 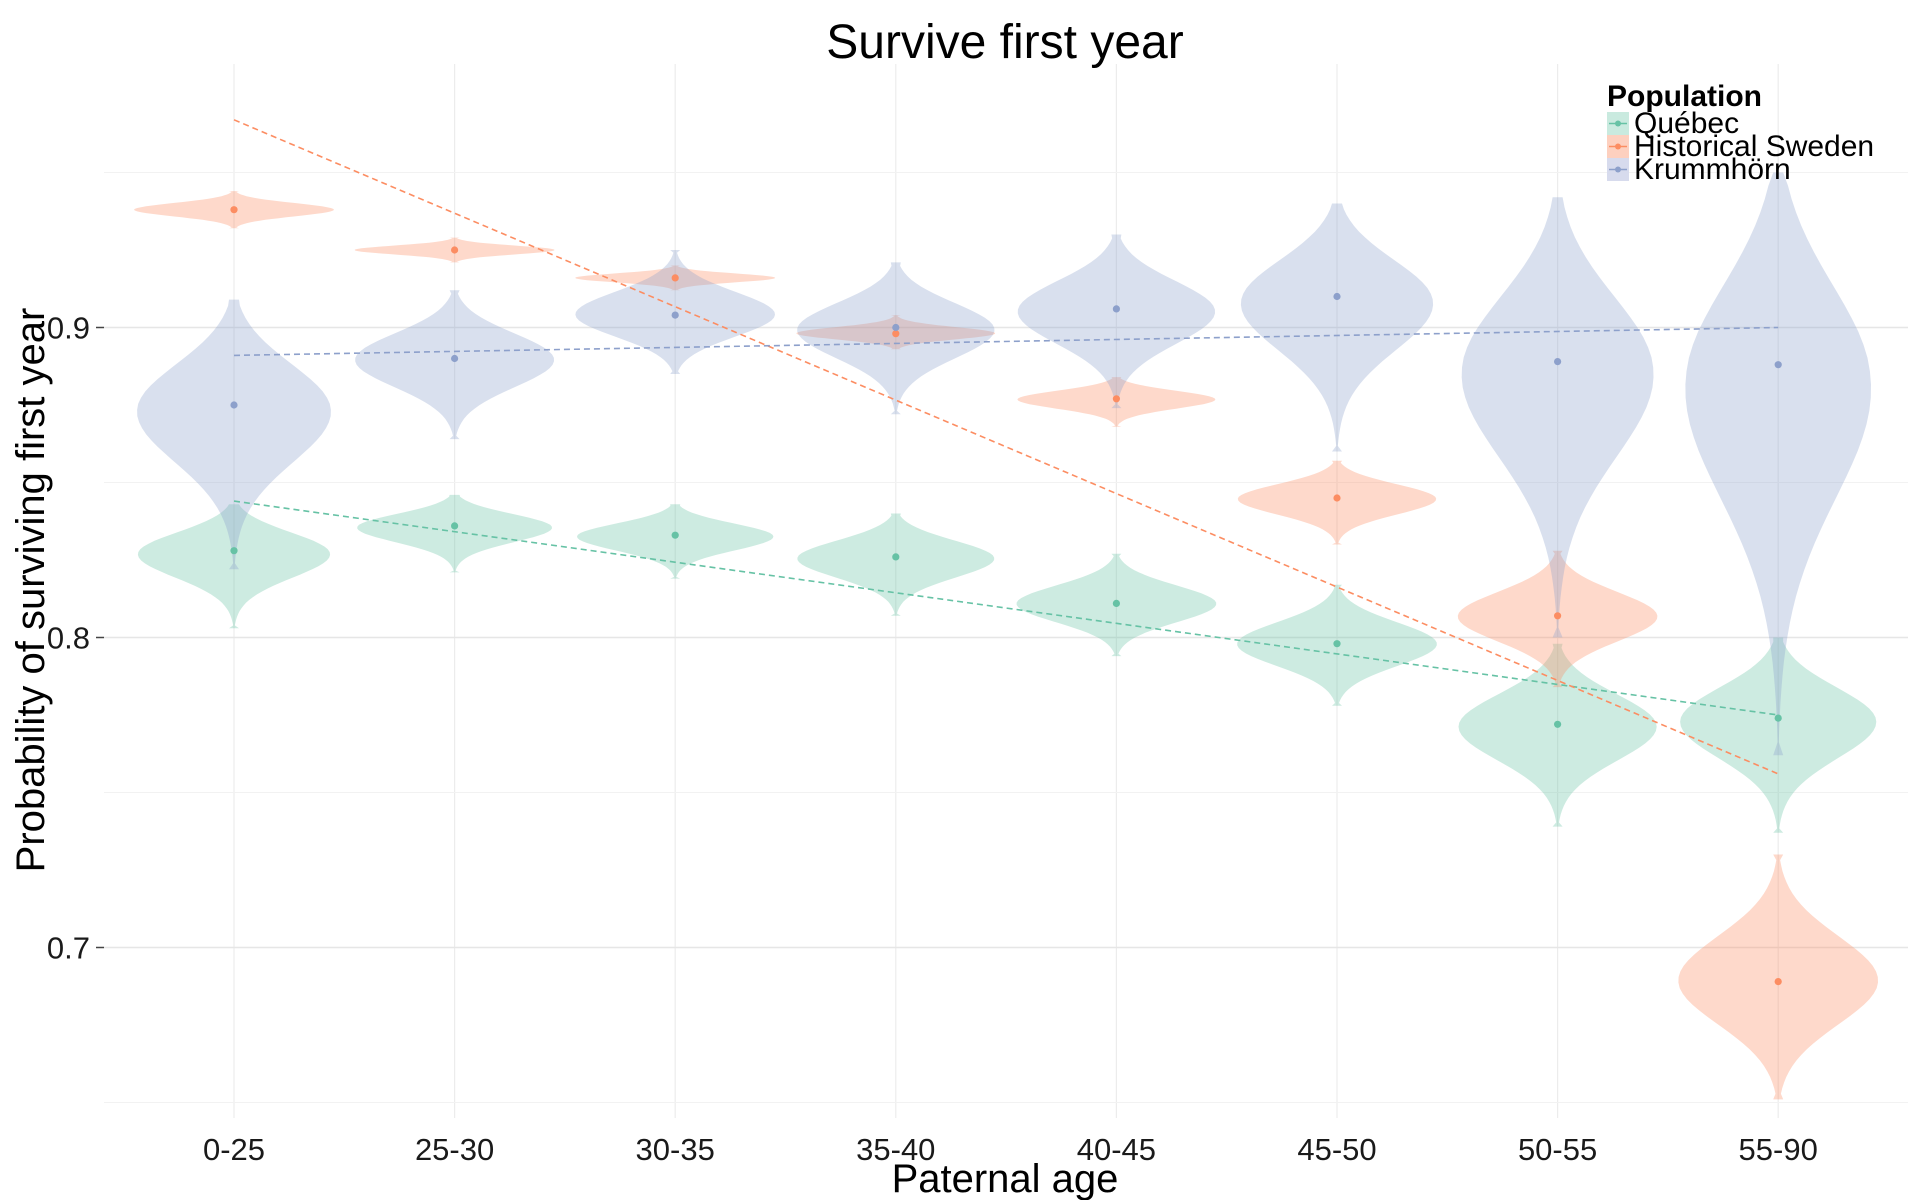 What do you see at coordinates (1005, 1178) in the screenshot?
I see `x-axis-title: Paternal age` at bounding box center [1005, 1178].